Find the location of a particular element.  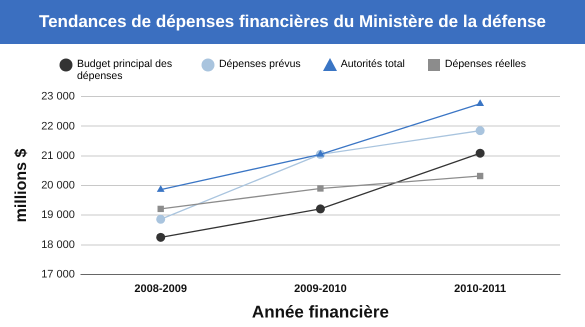

legend-label: Autorités total is located at coordinates (372, 64).